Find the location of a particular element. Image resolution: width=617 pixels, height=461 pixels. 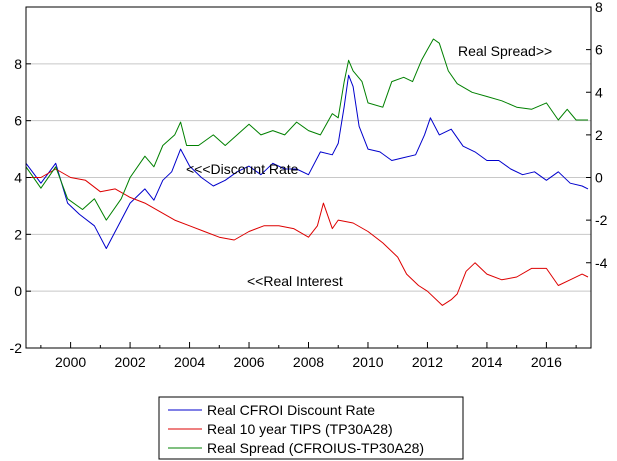

legend-box is located at coordinates (311, 428).